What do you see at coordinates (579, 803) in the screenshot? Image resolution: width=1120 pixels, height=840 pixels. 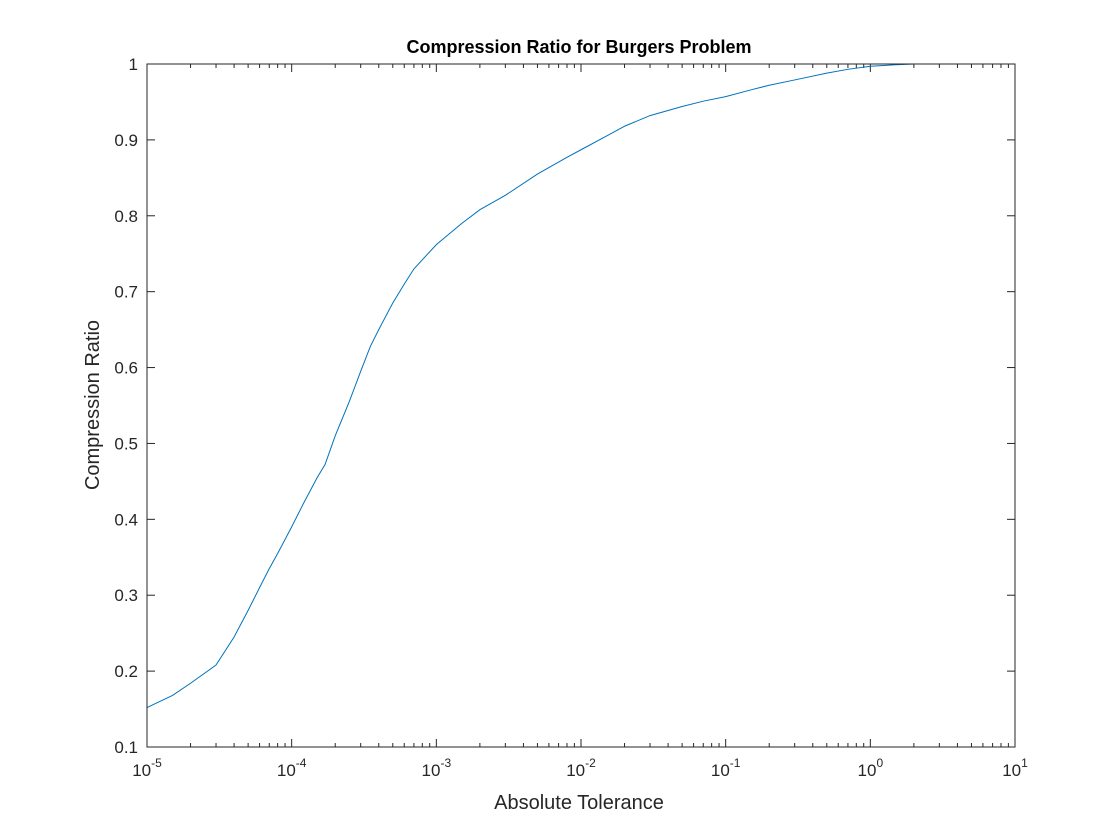 I see `x-axis-label: Absolute Tolerance` at bounding box center [579, 803].